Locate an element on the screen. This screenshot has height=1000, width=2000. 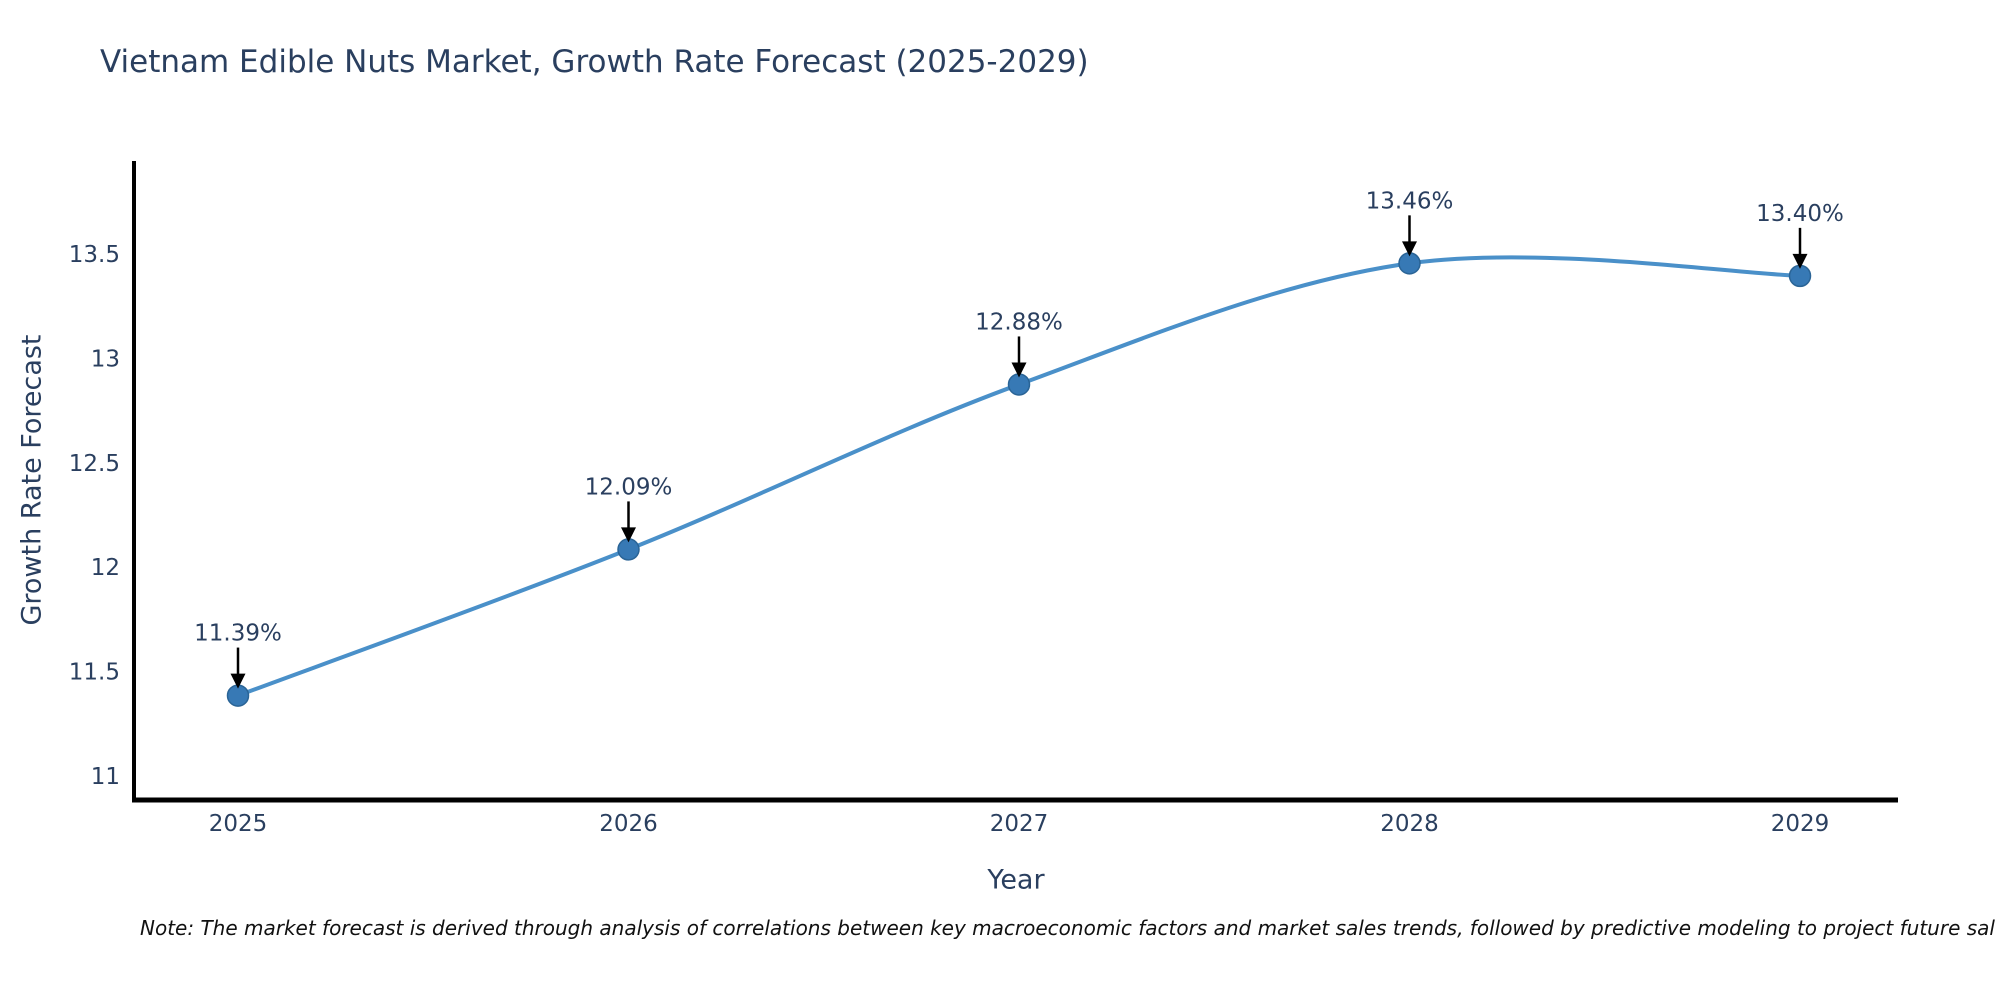
x-tick-label: 2027 is located at coordinates (1019, 824).